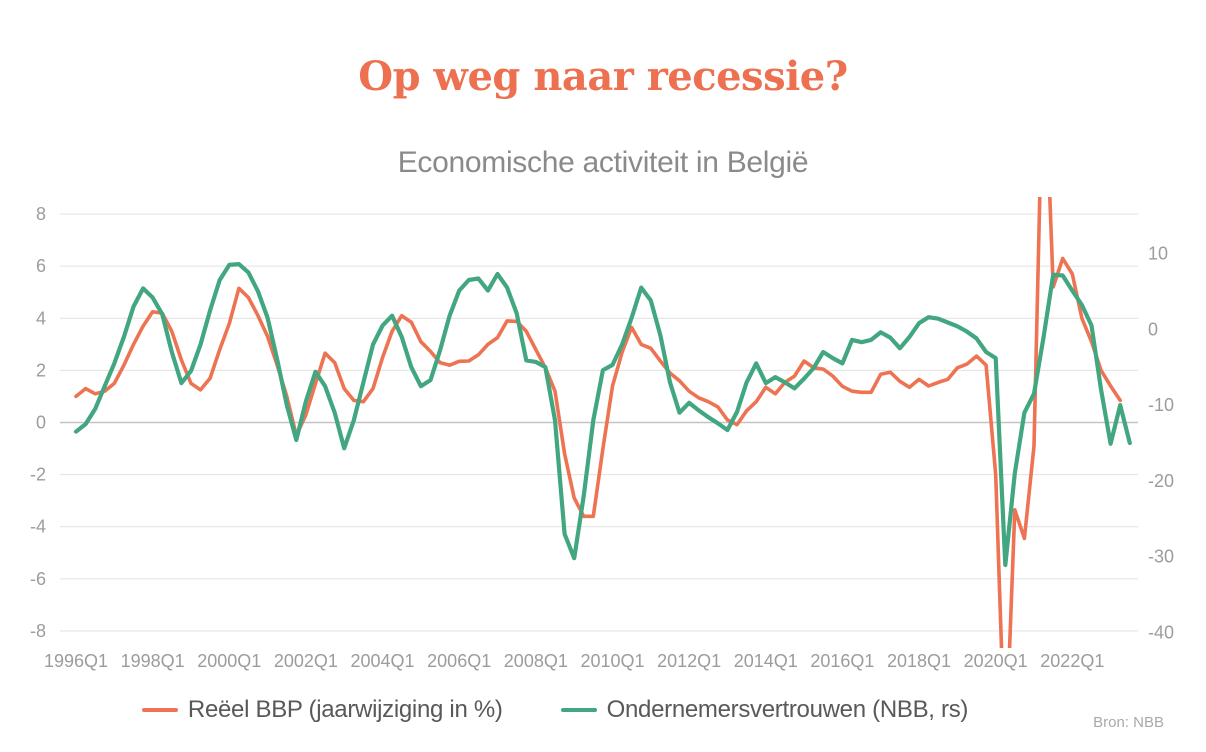 This screenshot has height=752, width=1206. I want to click on svg-text: 6, so click(41, 266).